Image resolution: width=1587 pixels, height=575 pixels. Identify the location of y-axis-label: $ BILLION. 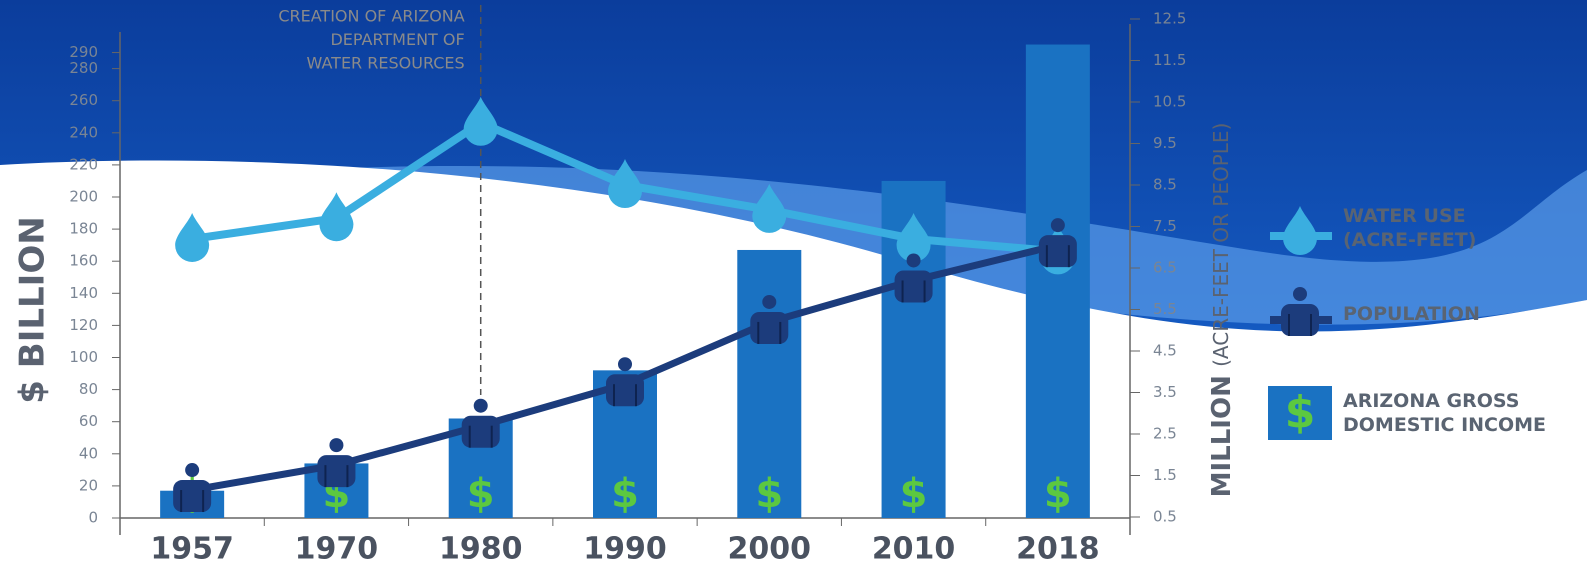
(33, 309).